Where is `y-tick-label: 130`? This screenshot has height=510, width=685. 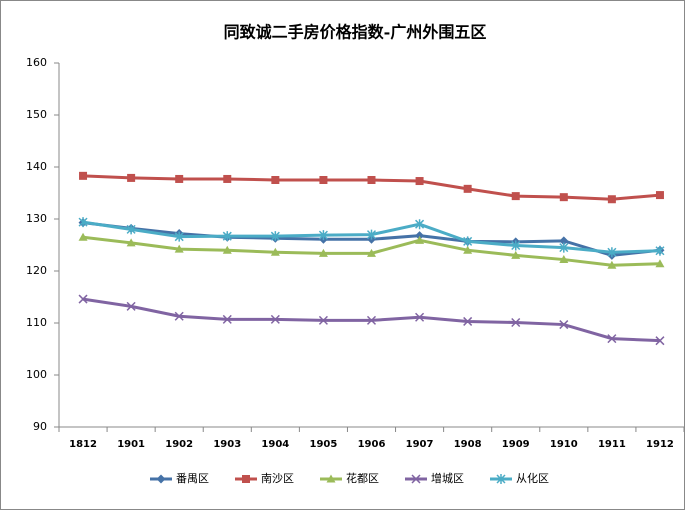 y-tick-label: 130 is located at coordinates (36, 218).